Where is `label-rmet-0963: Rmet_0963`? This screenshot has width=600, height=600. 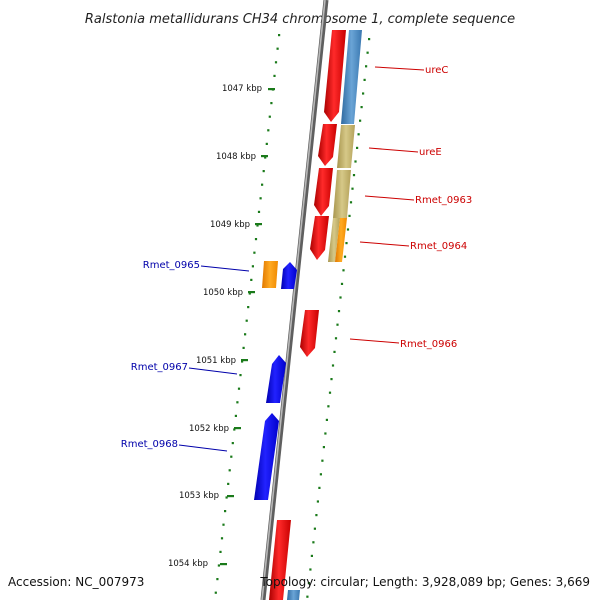
label-rmet-0963: Rmet_0963 is located at coordinates (443, 200).